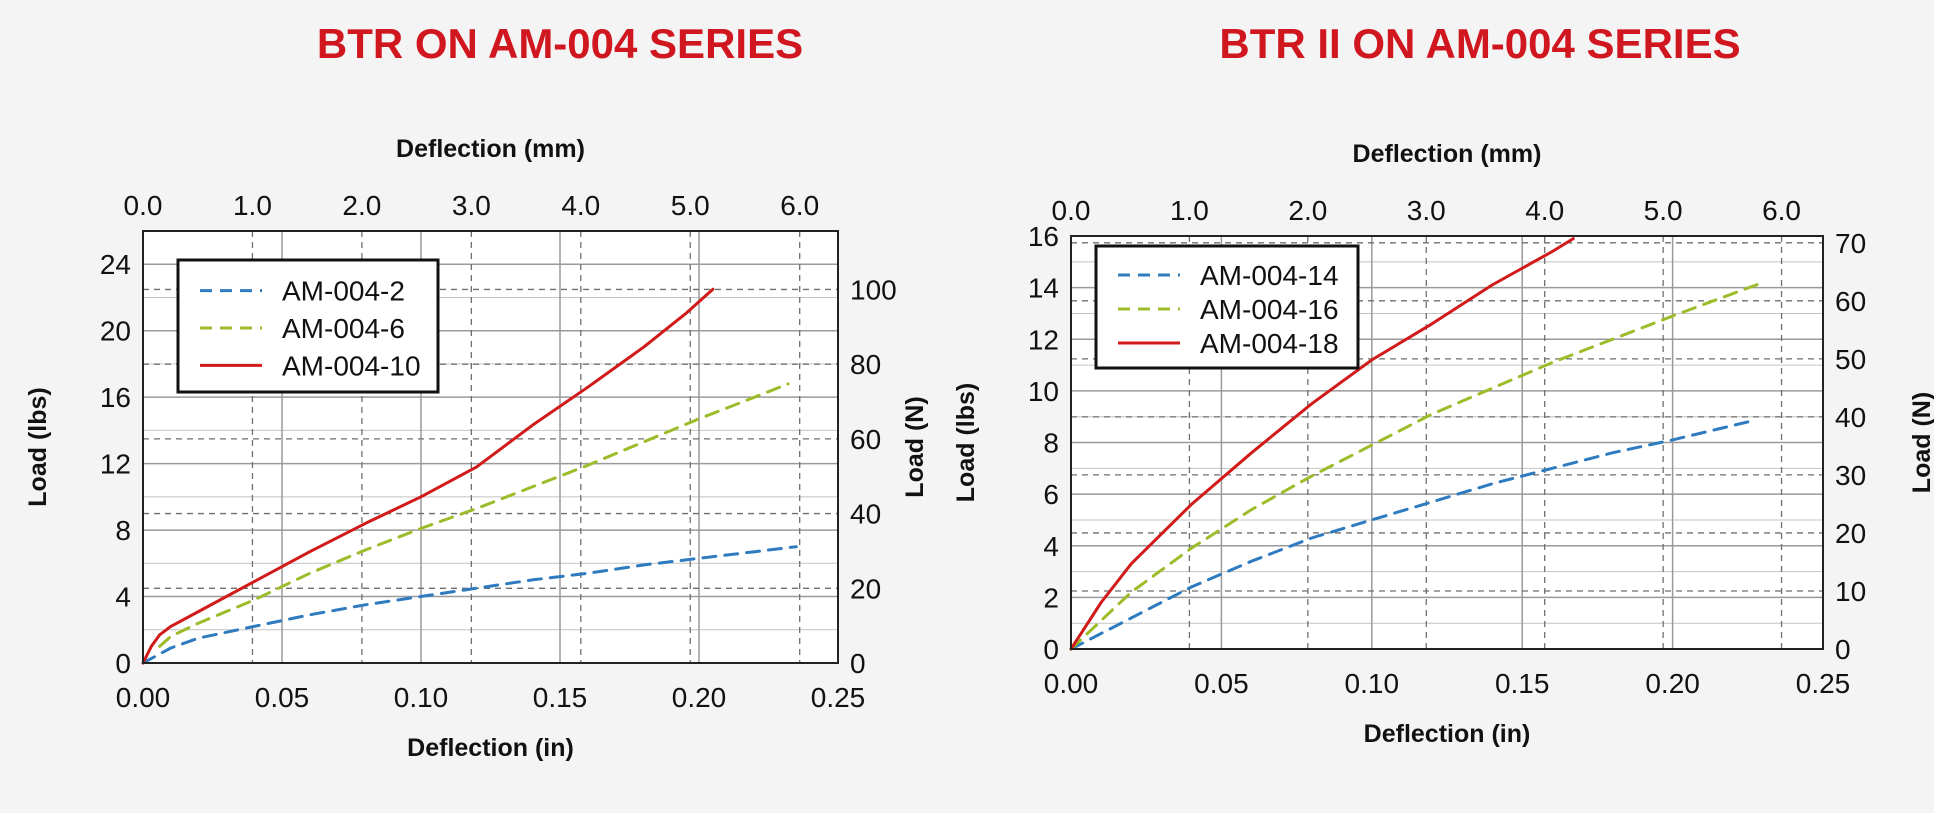  What do you see at coordinates (560, 43) in the screenshot?
I see `chart-title: BTR ON AM-004 SERIES` at bounding box center [560, 43].